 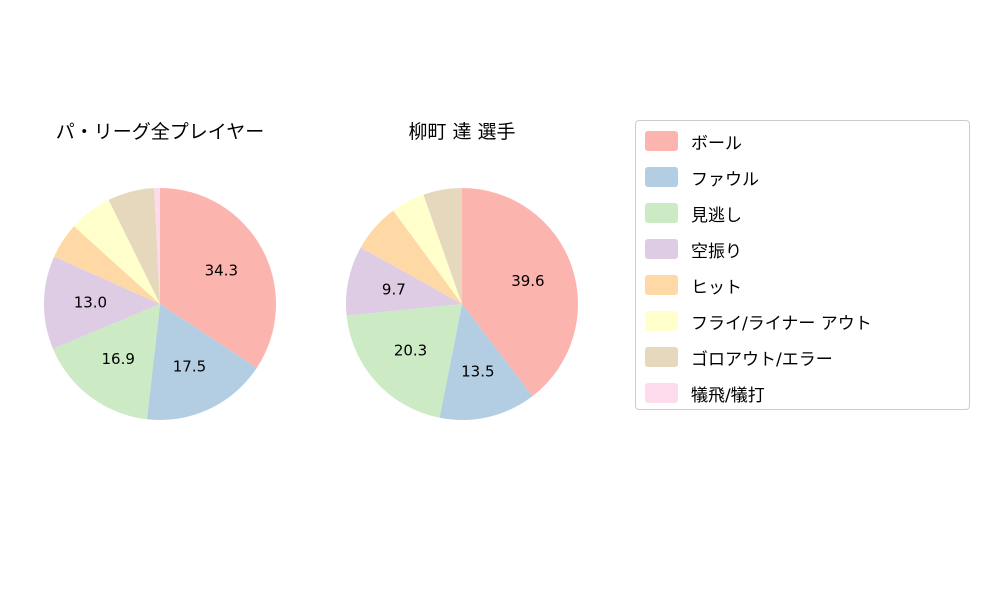 I want to click on legend-label: 犠飛/犠打, so click(x=728, y=395).